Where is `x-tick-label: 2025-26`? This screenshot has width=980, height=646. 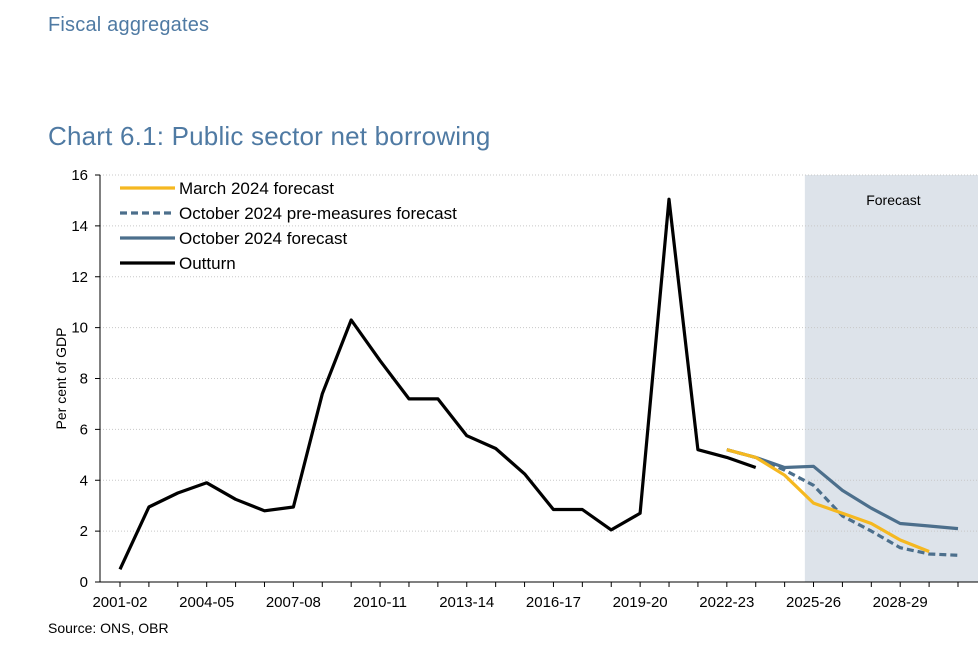 x-tick-label: 2025-26 is located at coordinates (813, 602).